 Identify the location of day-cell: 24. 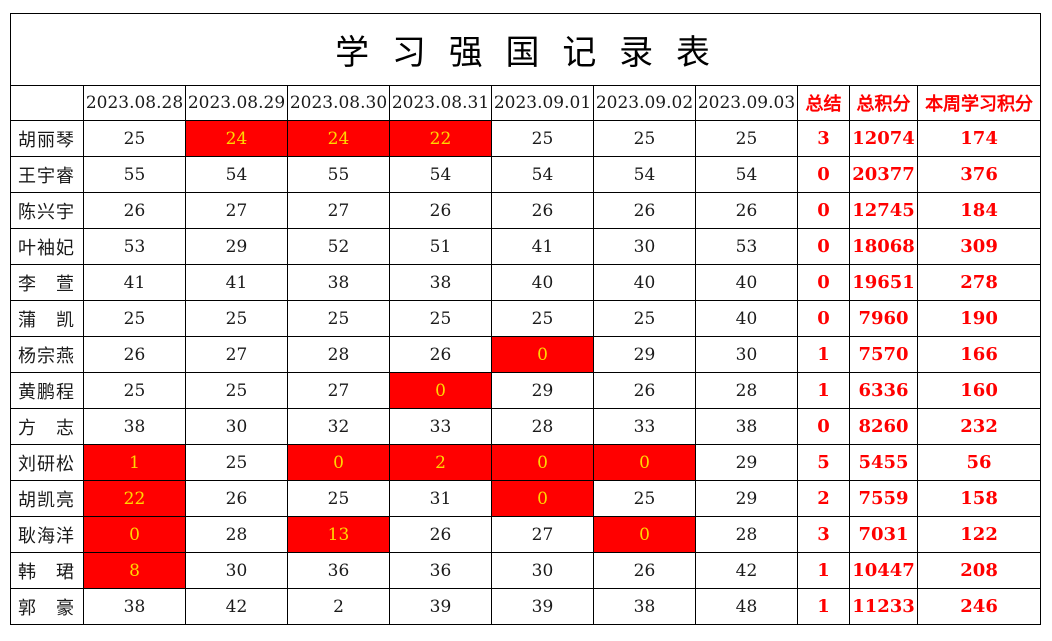
(236, 138).